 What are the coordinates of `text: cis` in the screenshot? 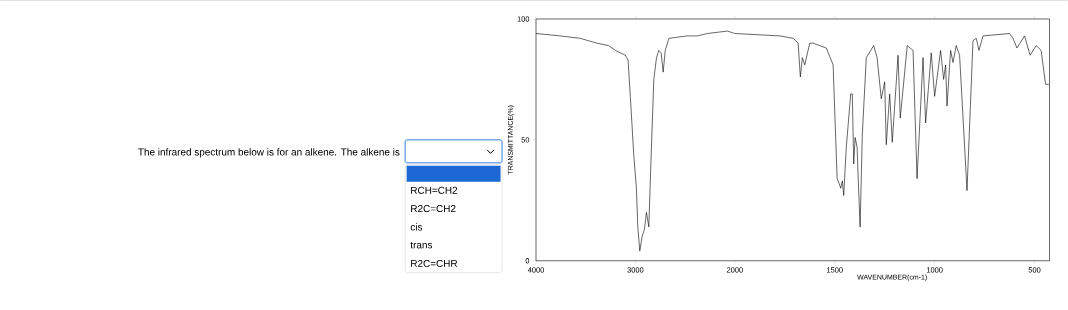 It's located at (416, 227).